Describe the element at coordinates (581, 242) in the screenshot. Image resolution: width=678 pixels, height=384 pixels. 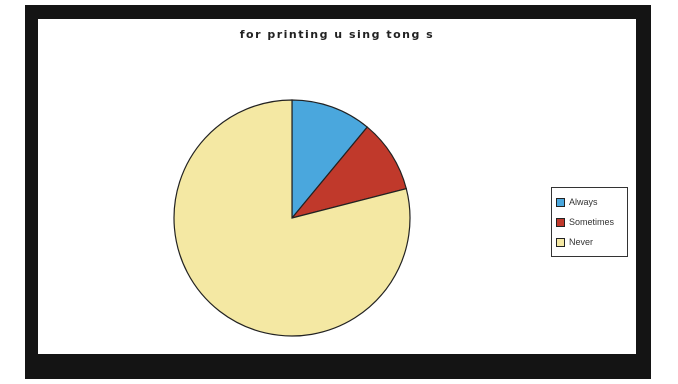
I see `legend-label-never: Never` at that location.